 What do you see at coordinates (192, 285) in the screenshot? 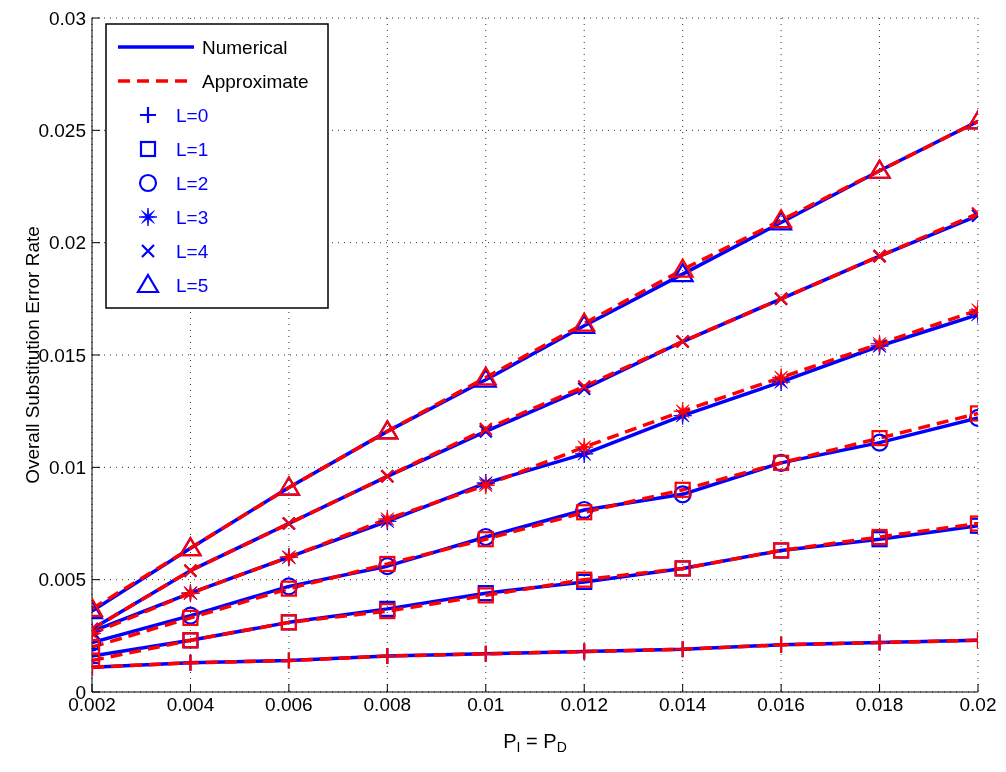
I see `legend-label: L=5` at bounding box center [192, 285].